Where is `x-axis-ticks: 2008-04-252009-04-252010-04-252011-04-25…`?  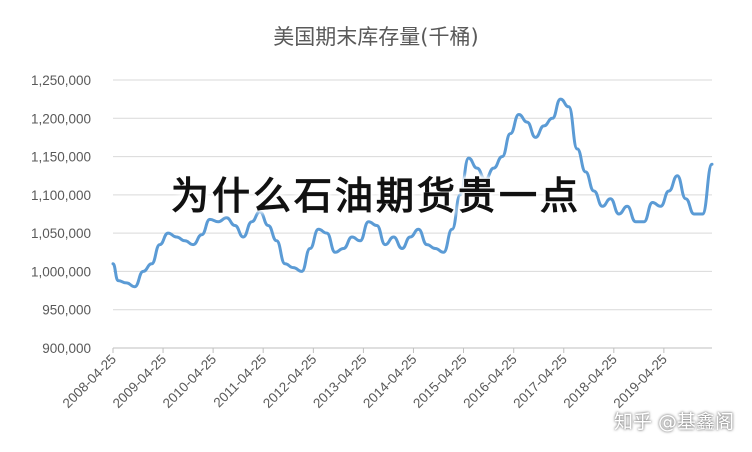 x-axis-ticks: 2008-04-252009-04-252010-04-252011-04-25… is located at coordinates (365, 379).